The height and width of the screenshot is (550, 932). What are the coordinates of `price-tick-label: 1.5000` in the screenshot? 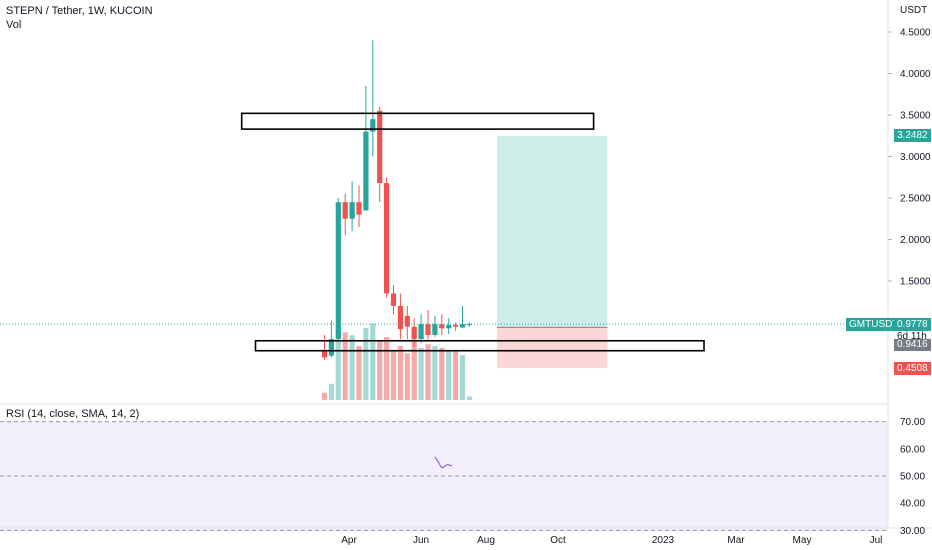 It's located at (915, 282).